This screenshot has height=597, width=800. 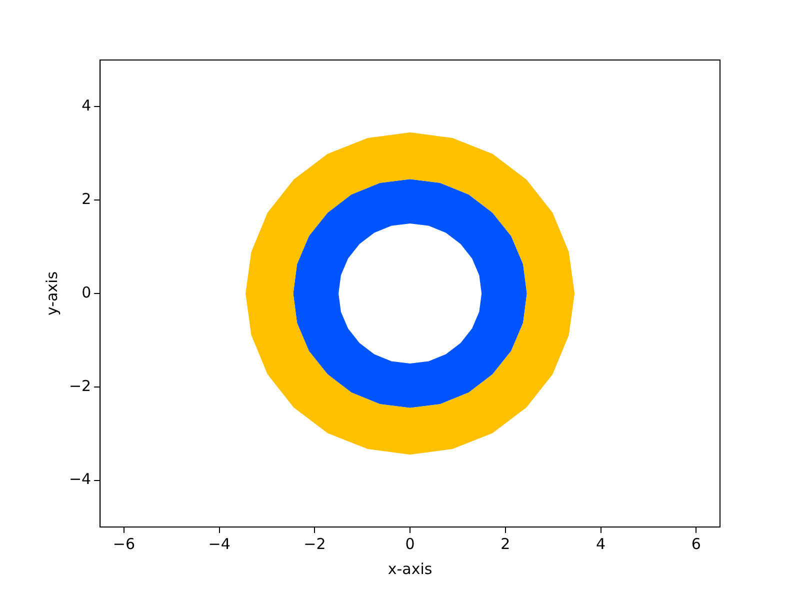 I want to click on y-tick-label: 2, so click(x=87, y=199).